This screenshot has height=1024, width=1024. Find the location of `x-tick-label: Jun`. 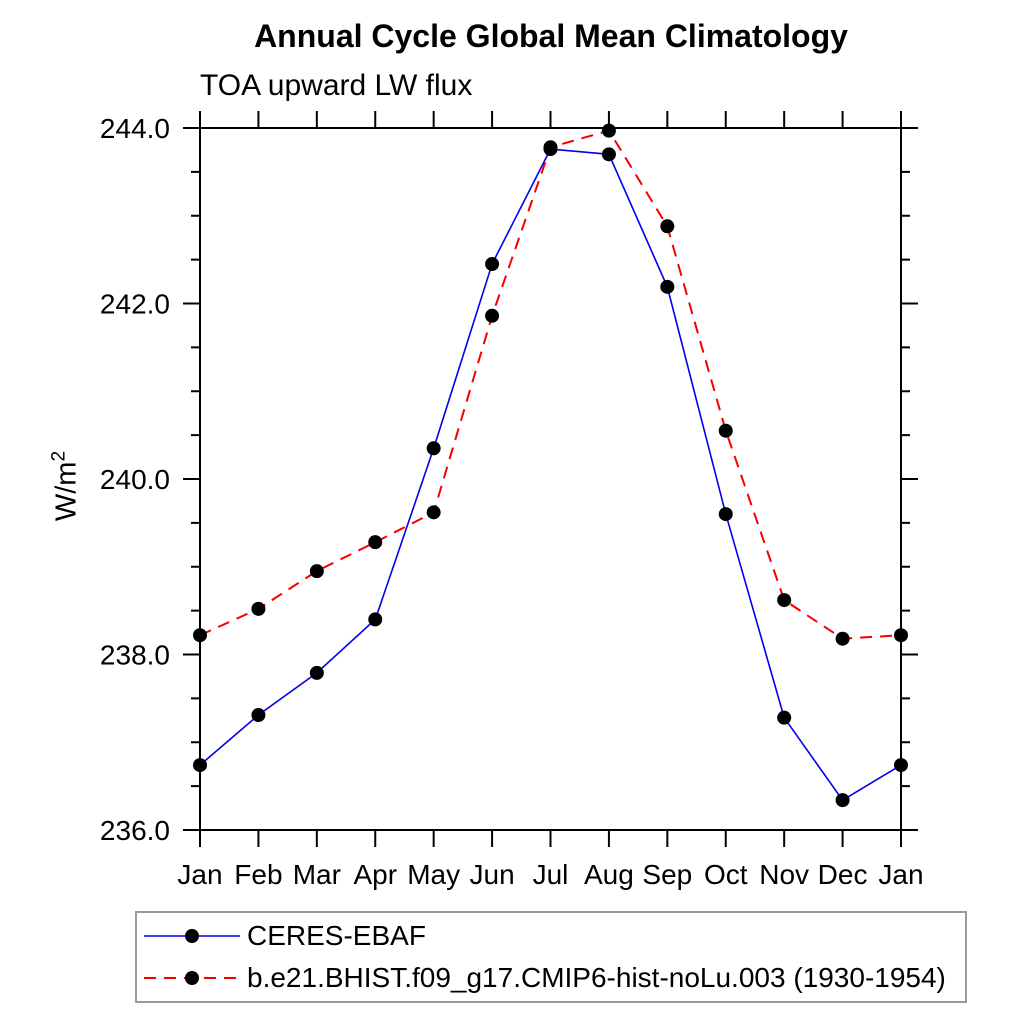

x-tick-label: Jun is located at coordinates (492, 874).